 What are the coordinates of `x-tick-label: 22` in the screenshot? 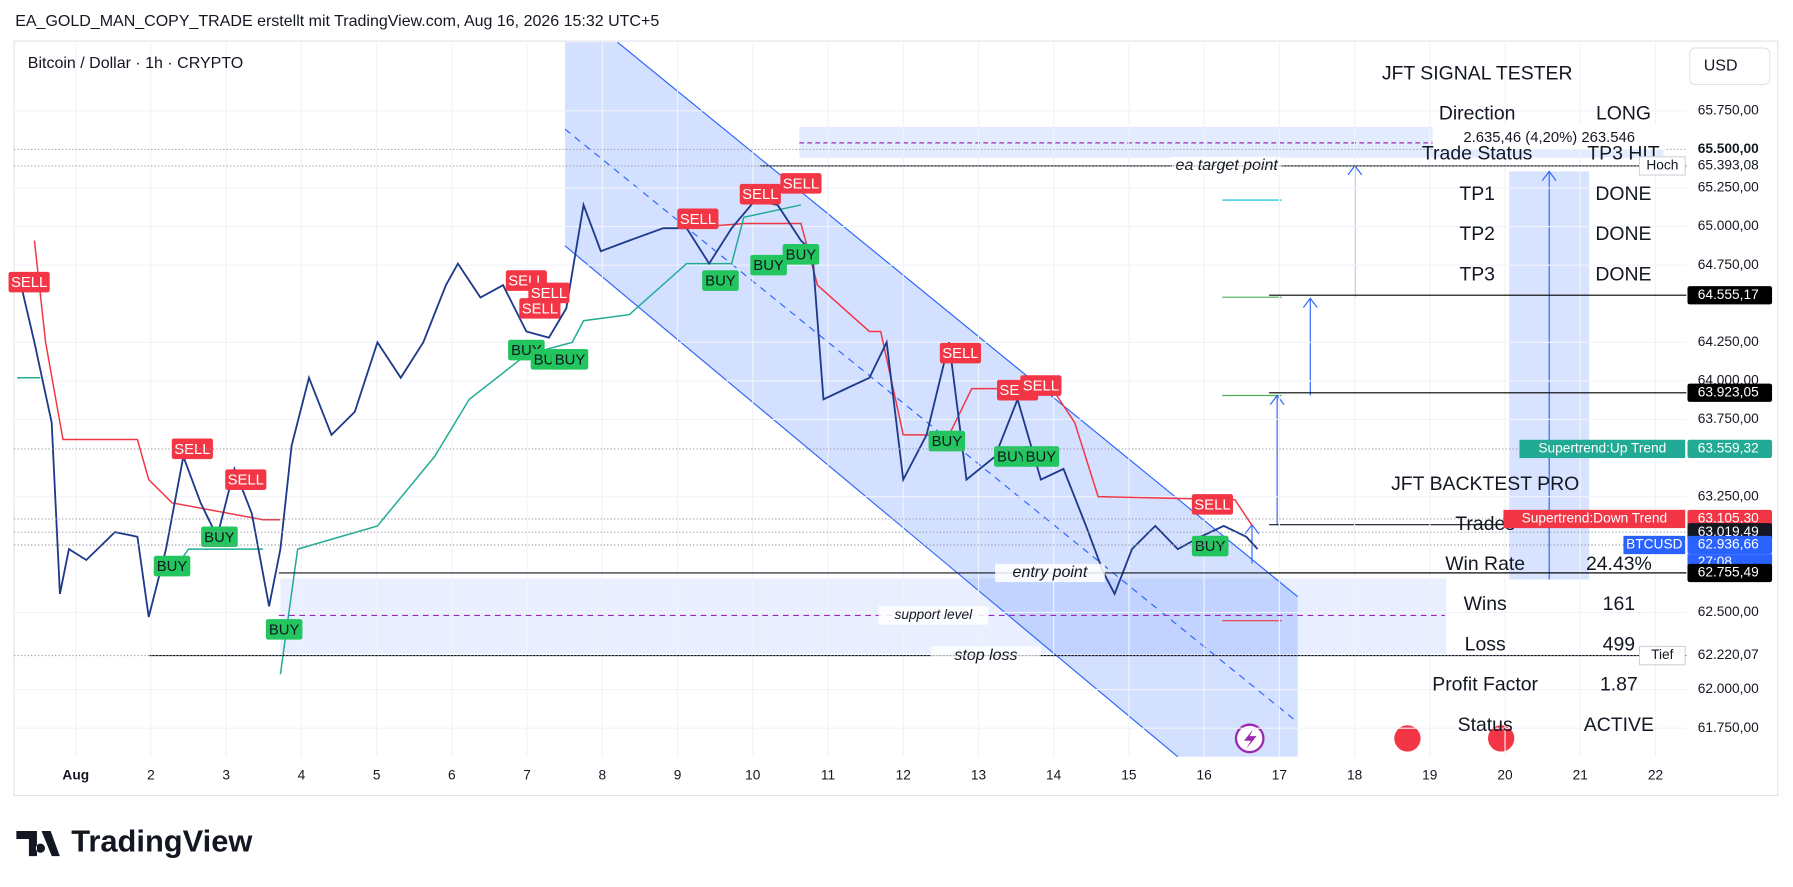 It's located at (1655, 775).